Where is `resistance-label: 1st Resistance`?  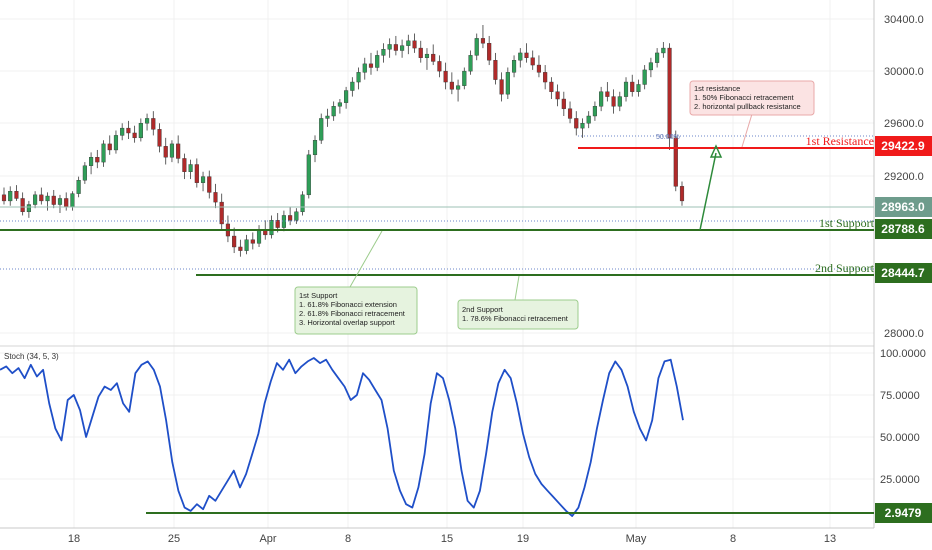
resistance-label: 1st Resistance is located at coordinates (840, 141).